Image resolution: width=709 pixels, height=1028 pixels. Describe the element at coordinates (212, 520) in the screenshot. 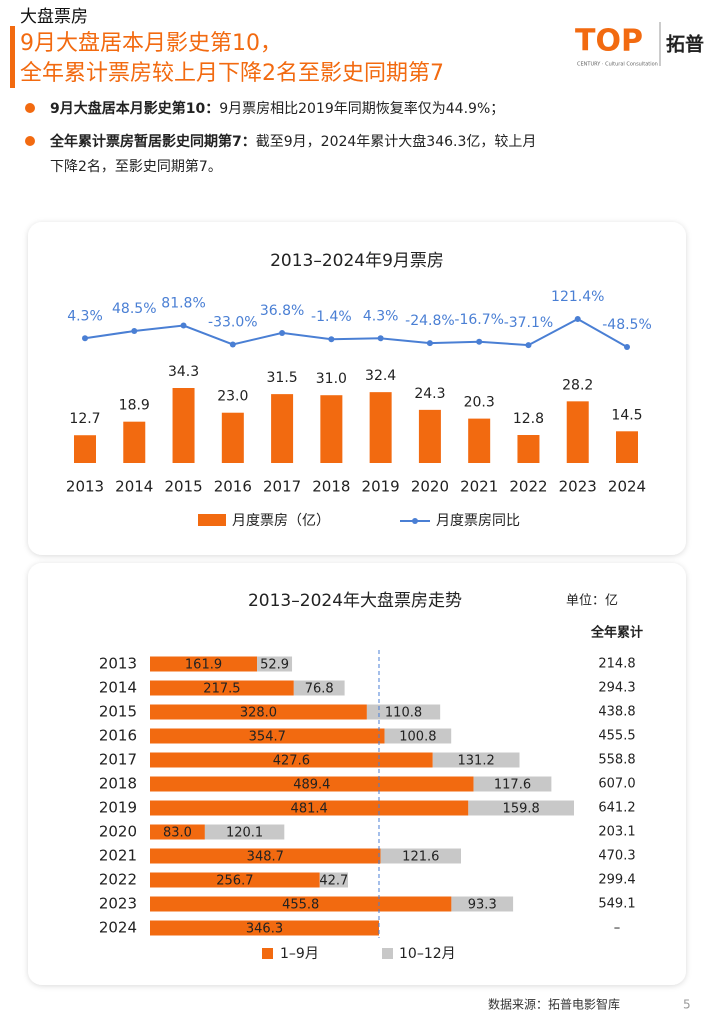

I see `legend-swatch` at that location.